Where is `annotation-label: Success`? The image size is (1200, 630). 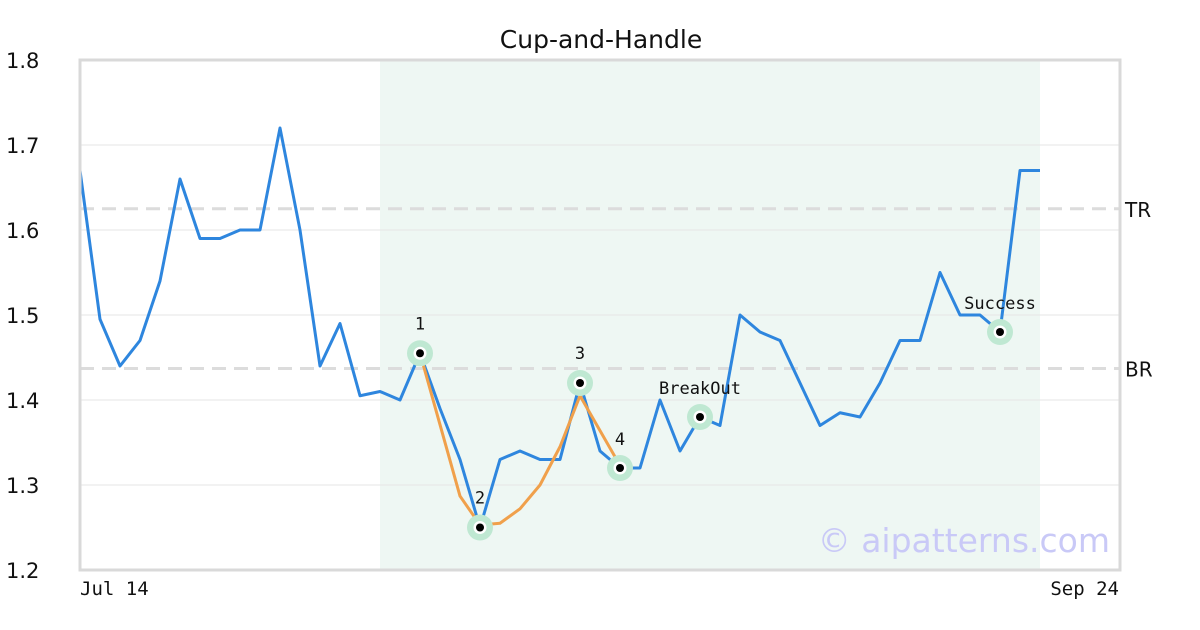 annotation-label: Success is located at coordinates (1000, 304).